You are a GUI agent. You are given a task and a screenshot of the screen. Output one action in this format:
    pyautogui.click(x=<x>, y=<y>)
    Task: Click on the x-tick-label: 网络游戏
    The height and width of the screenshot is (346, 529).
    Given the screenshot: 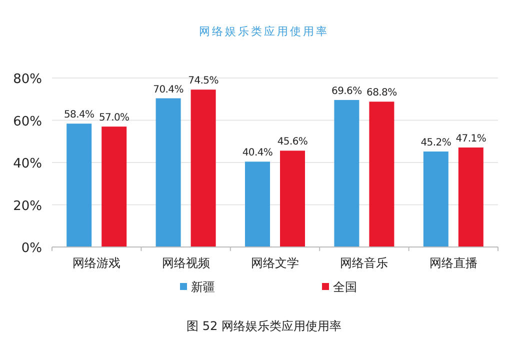 What is the action you would take?
    pyautogui.click(x=96, y=263)
    